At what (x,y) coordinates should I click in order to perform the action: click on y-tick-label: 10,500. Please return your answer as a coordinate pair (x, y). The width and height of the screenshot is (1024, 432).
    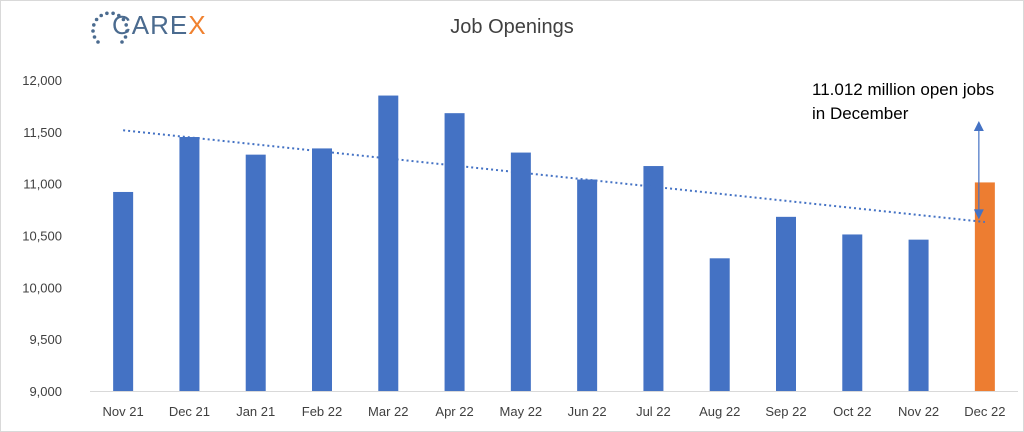
    Looking at the image, I should click on (42, 236).